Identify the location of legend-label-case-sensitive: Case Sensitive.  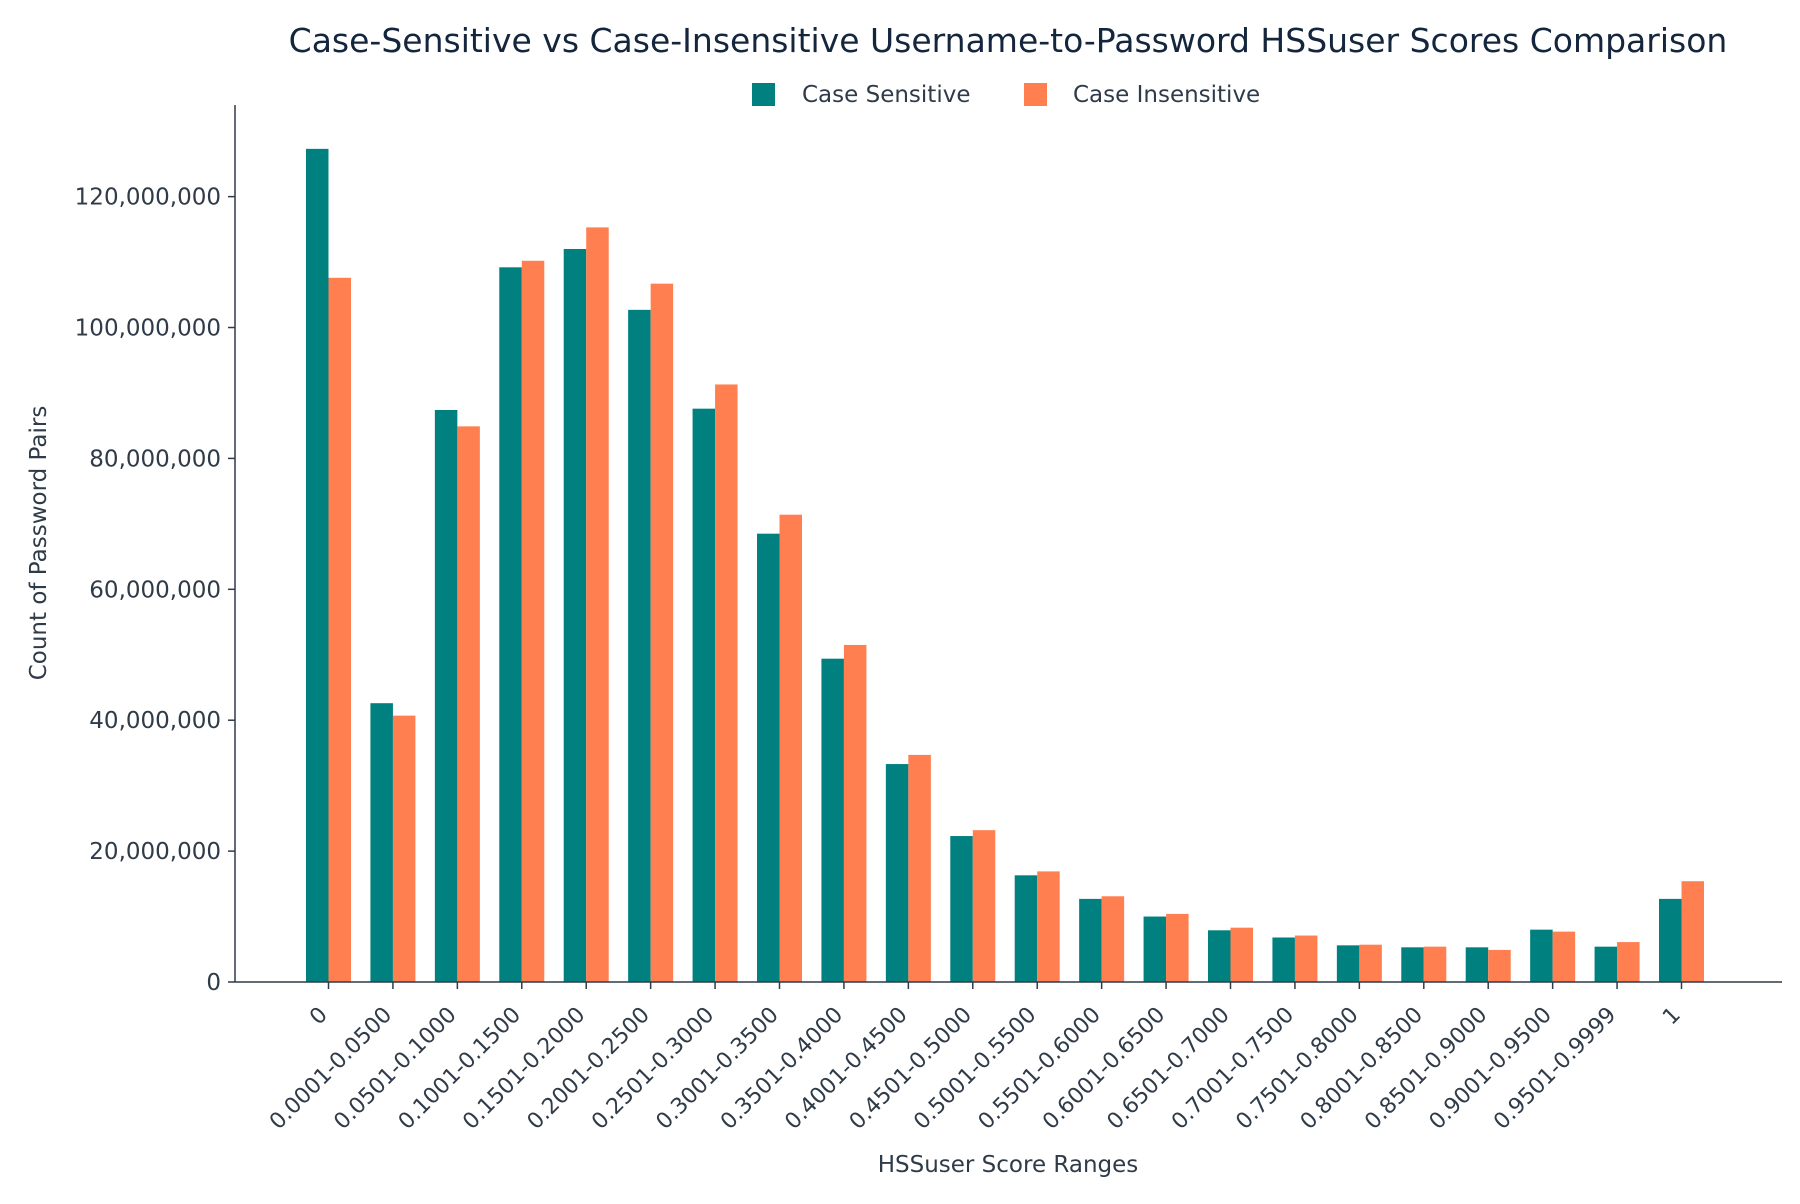
(886, 95).